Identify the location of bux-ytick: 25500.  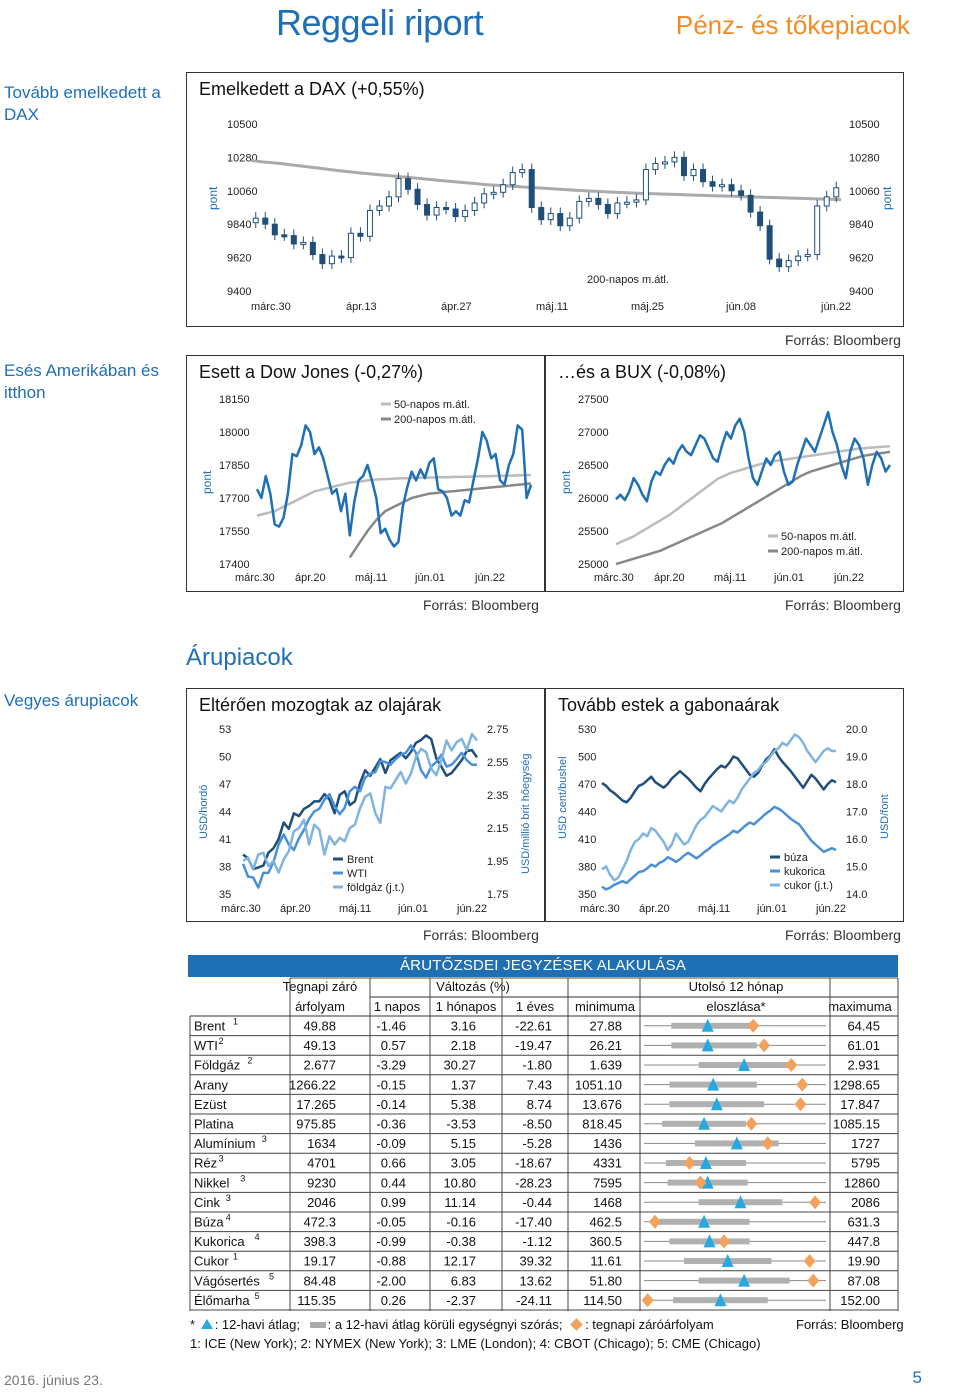
(593, 532).